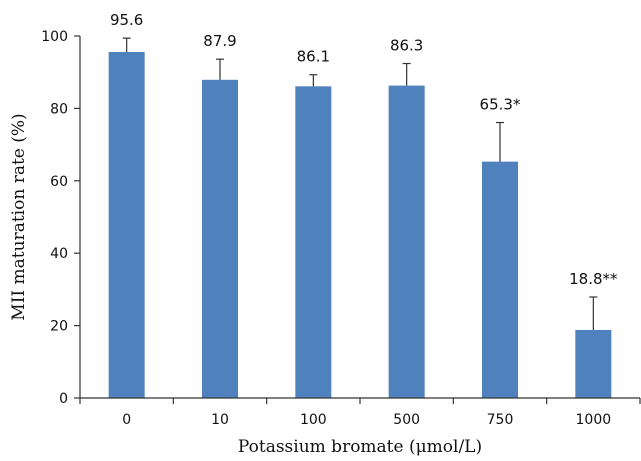  Describe the element at coordinates (59, 109) in the screenshot. I see `y-tick-label-80: 80` at that location.